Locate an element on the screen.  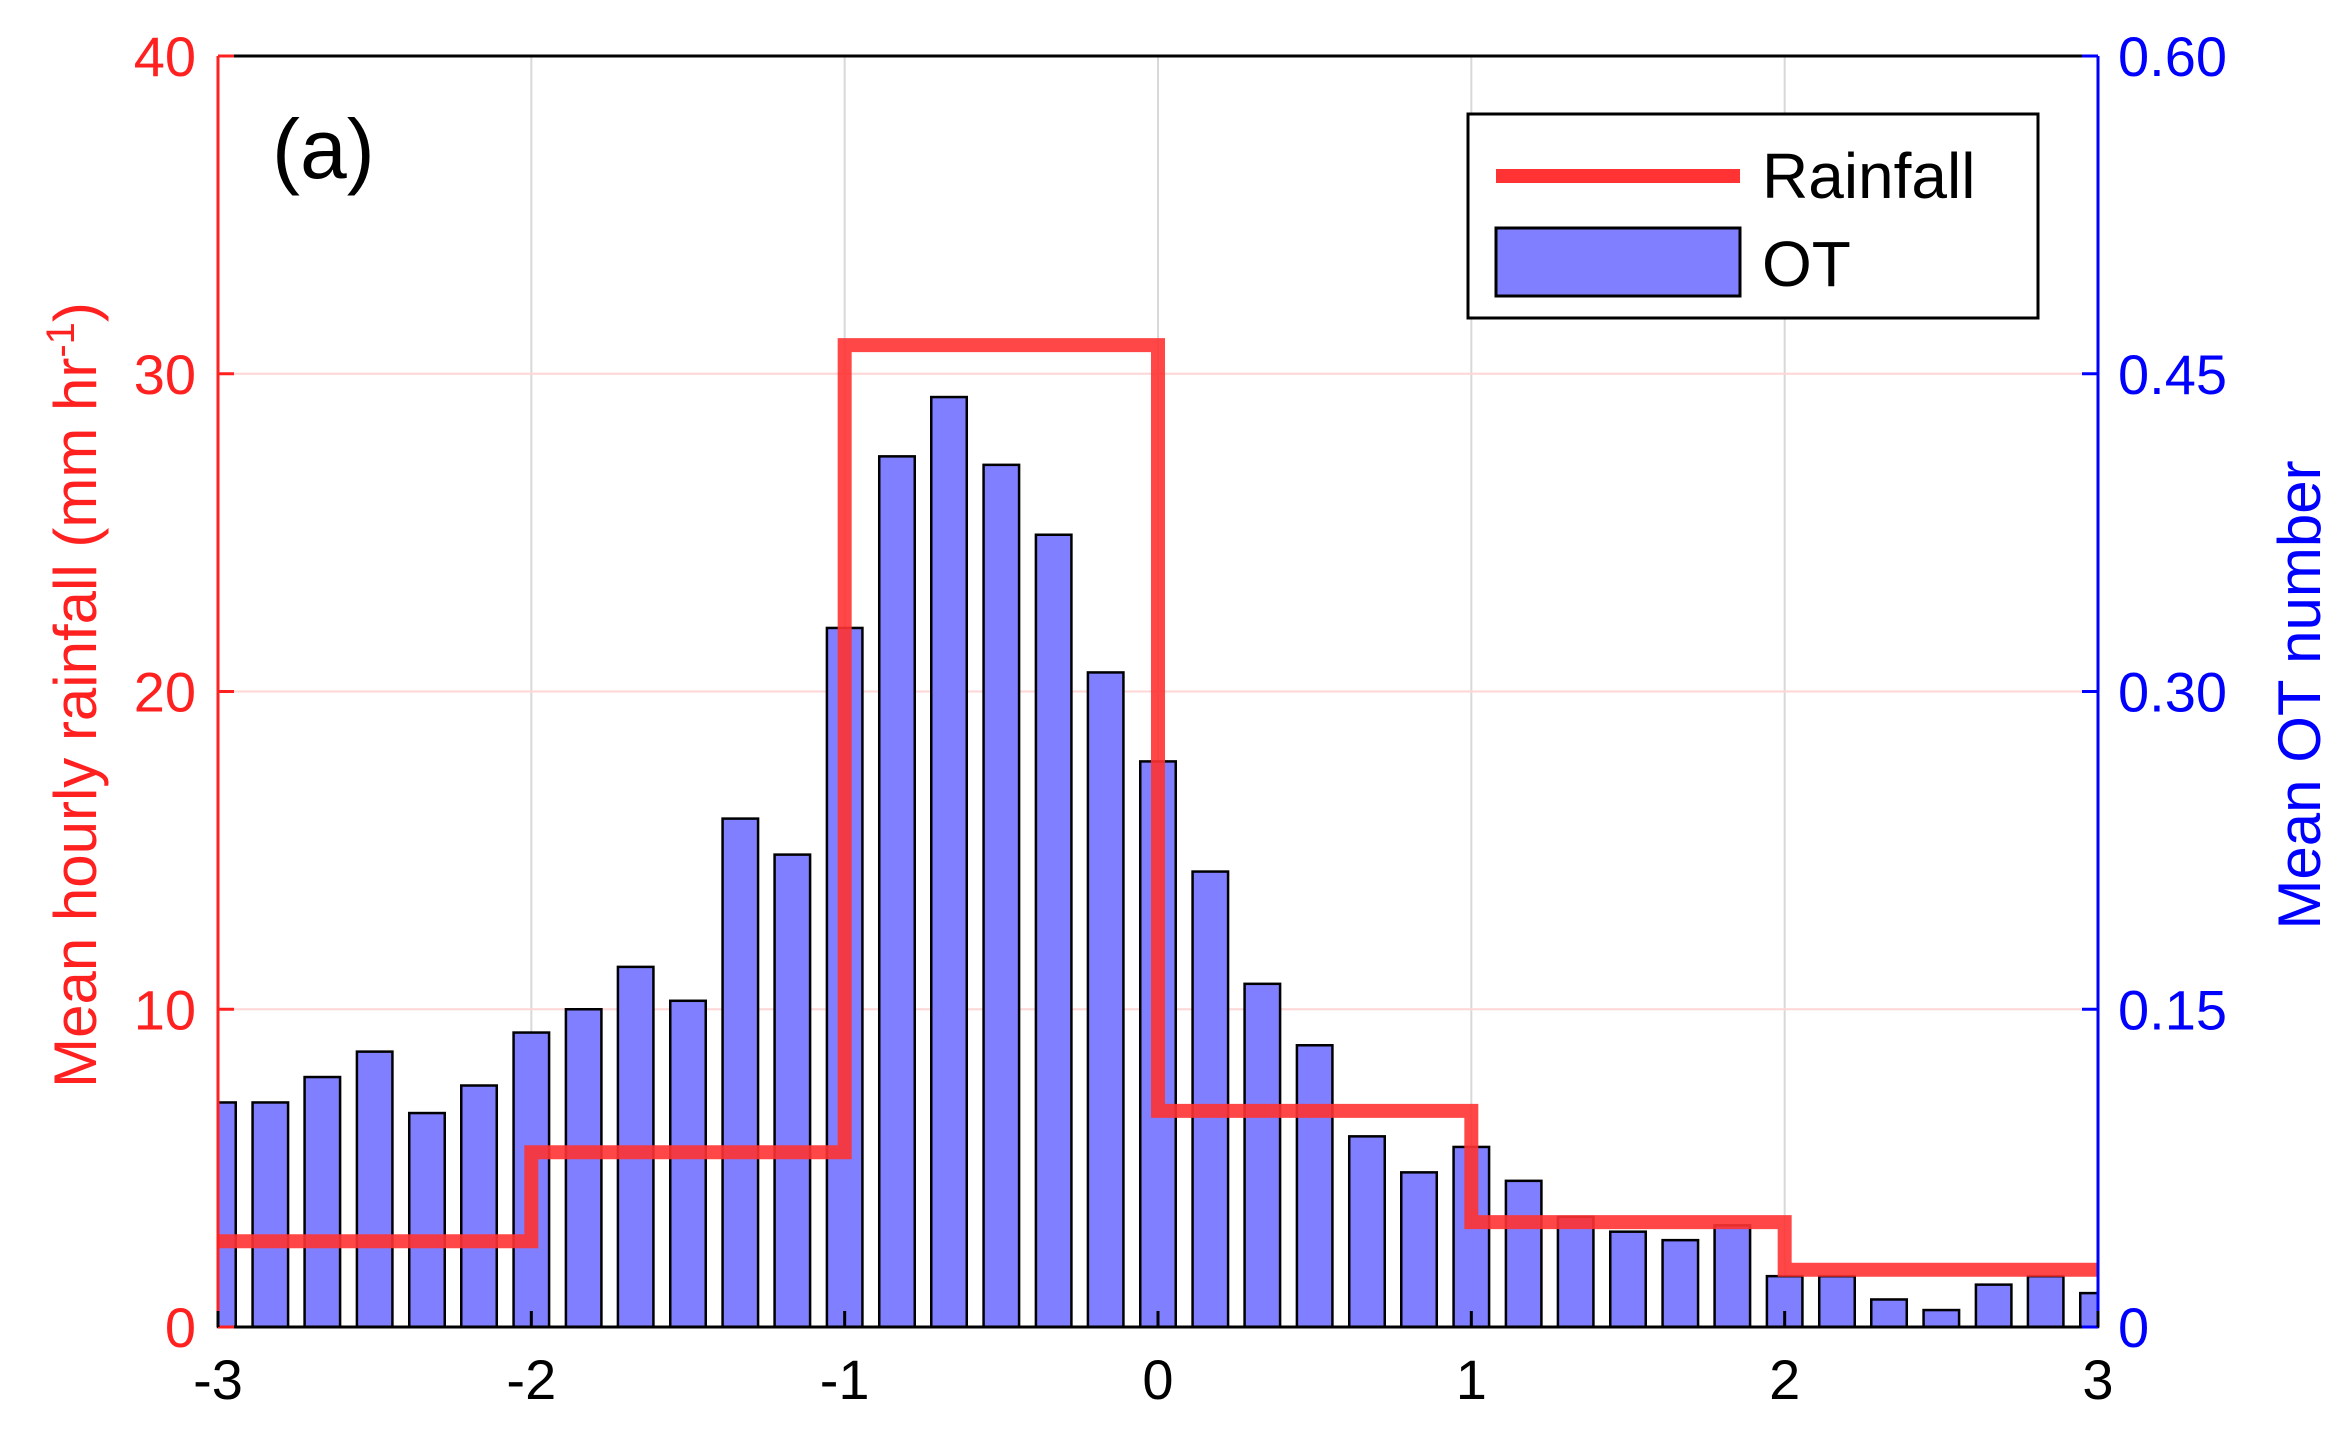
x-tick-label: 3 is located at coordinates (2097, 1379).